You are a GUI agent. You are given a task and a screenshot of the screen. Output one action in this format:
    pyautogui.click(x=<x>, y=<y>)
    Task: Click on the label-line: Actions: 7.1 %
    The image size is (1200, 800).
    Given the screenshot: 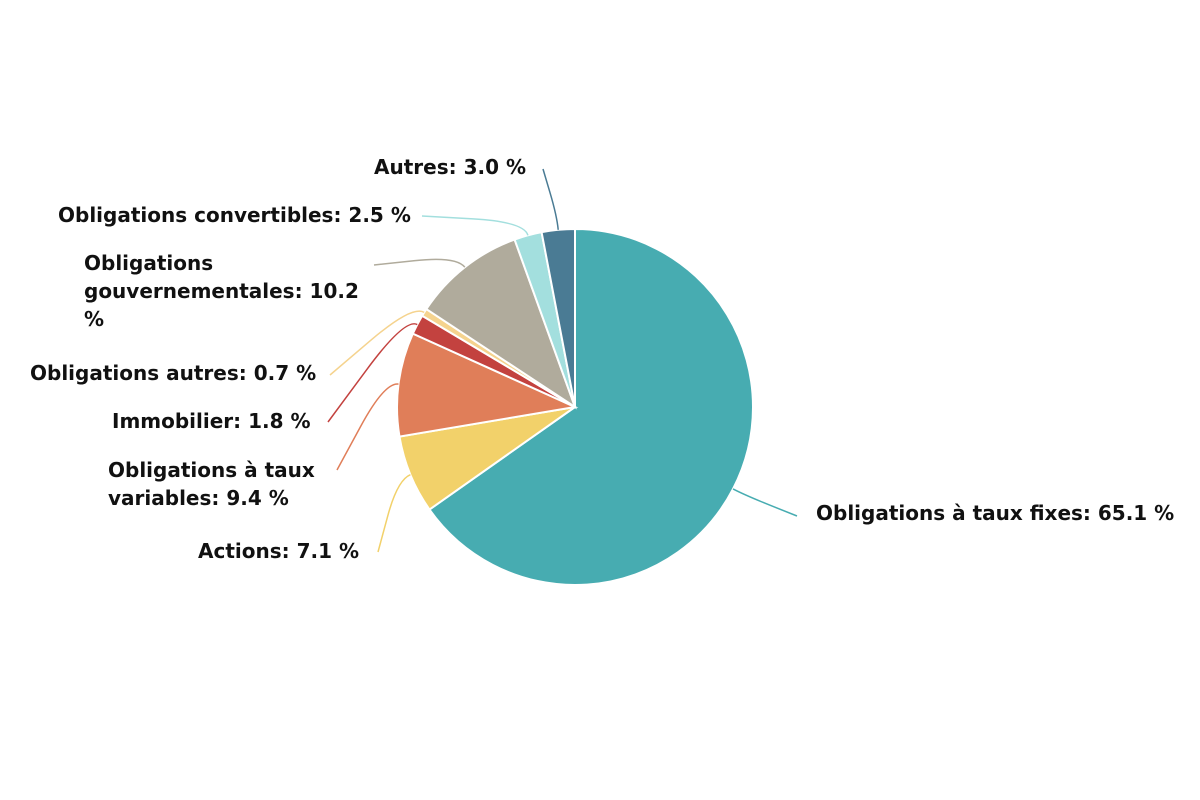 What is the action you would take?
    pyautogui.click(x=278, y=551)
    